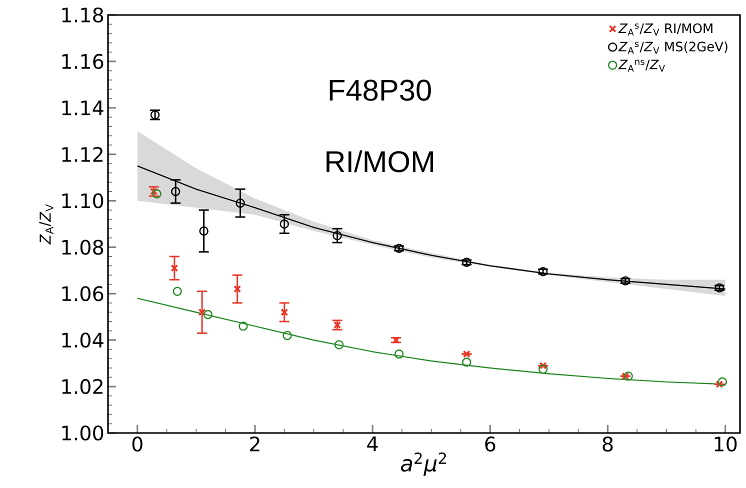  What do you see at coordinates (83, 15) in the screenshot?
I see `y-tick-label: 1.18` at bounding box center [83, 15].